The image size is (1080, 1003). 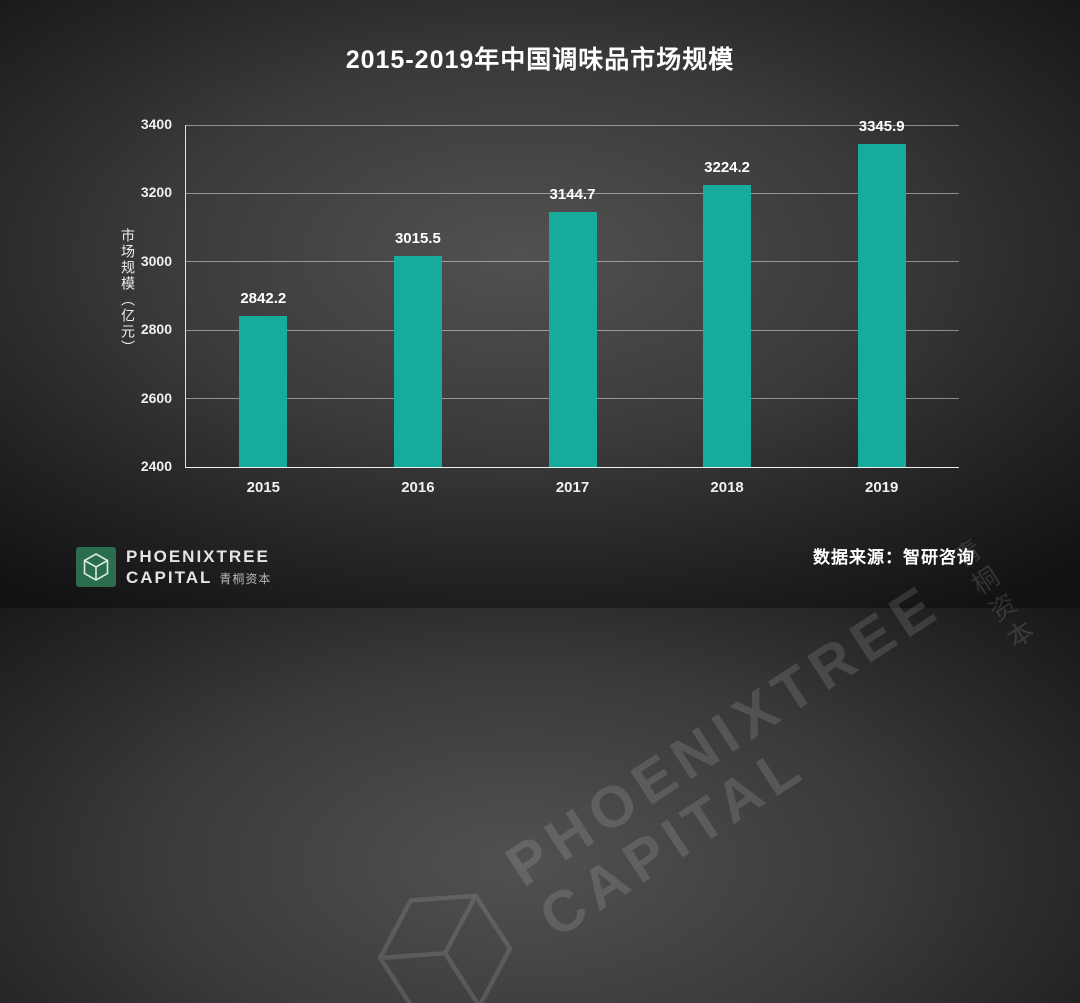 I want to click on logo-capital: CAPITAL, so click(x=169, y=577).